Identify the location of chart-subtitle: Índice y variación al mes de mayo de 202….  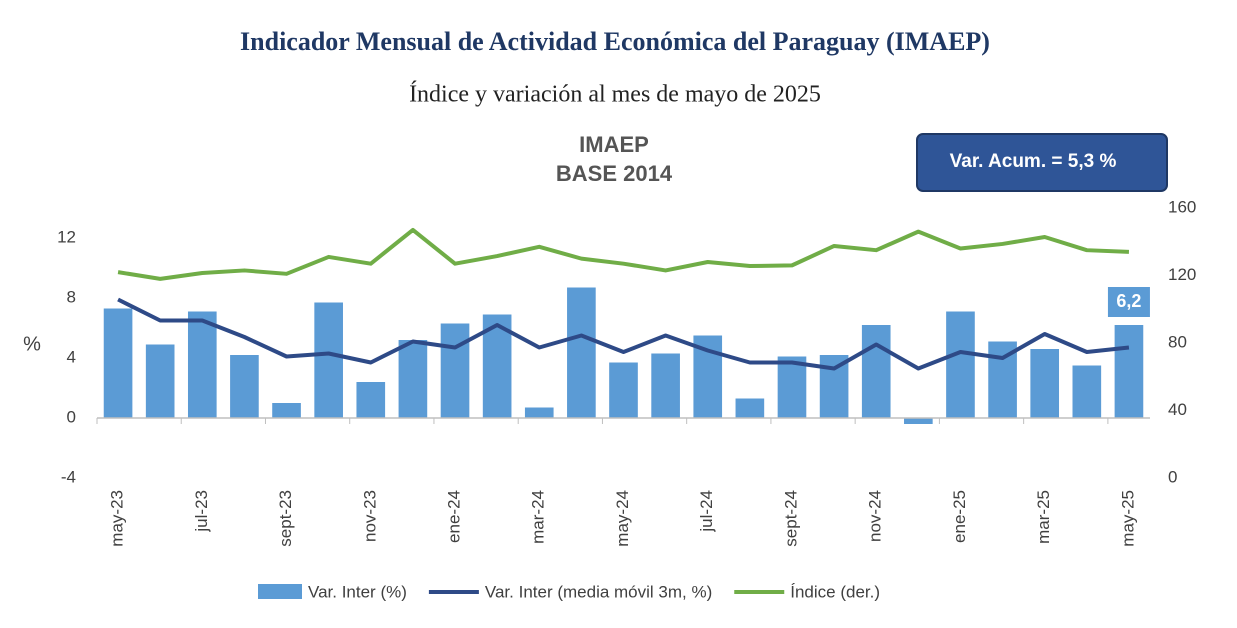
(615, 95).